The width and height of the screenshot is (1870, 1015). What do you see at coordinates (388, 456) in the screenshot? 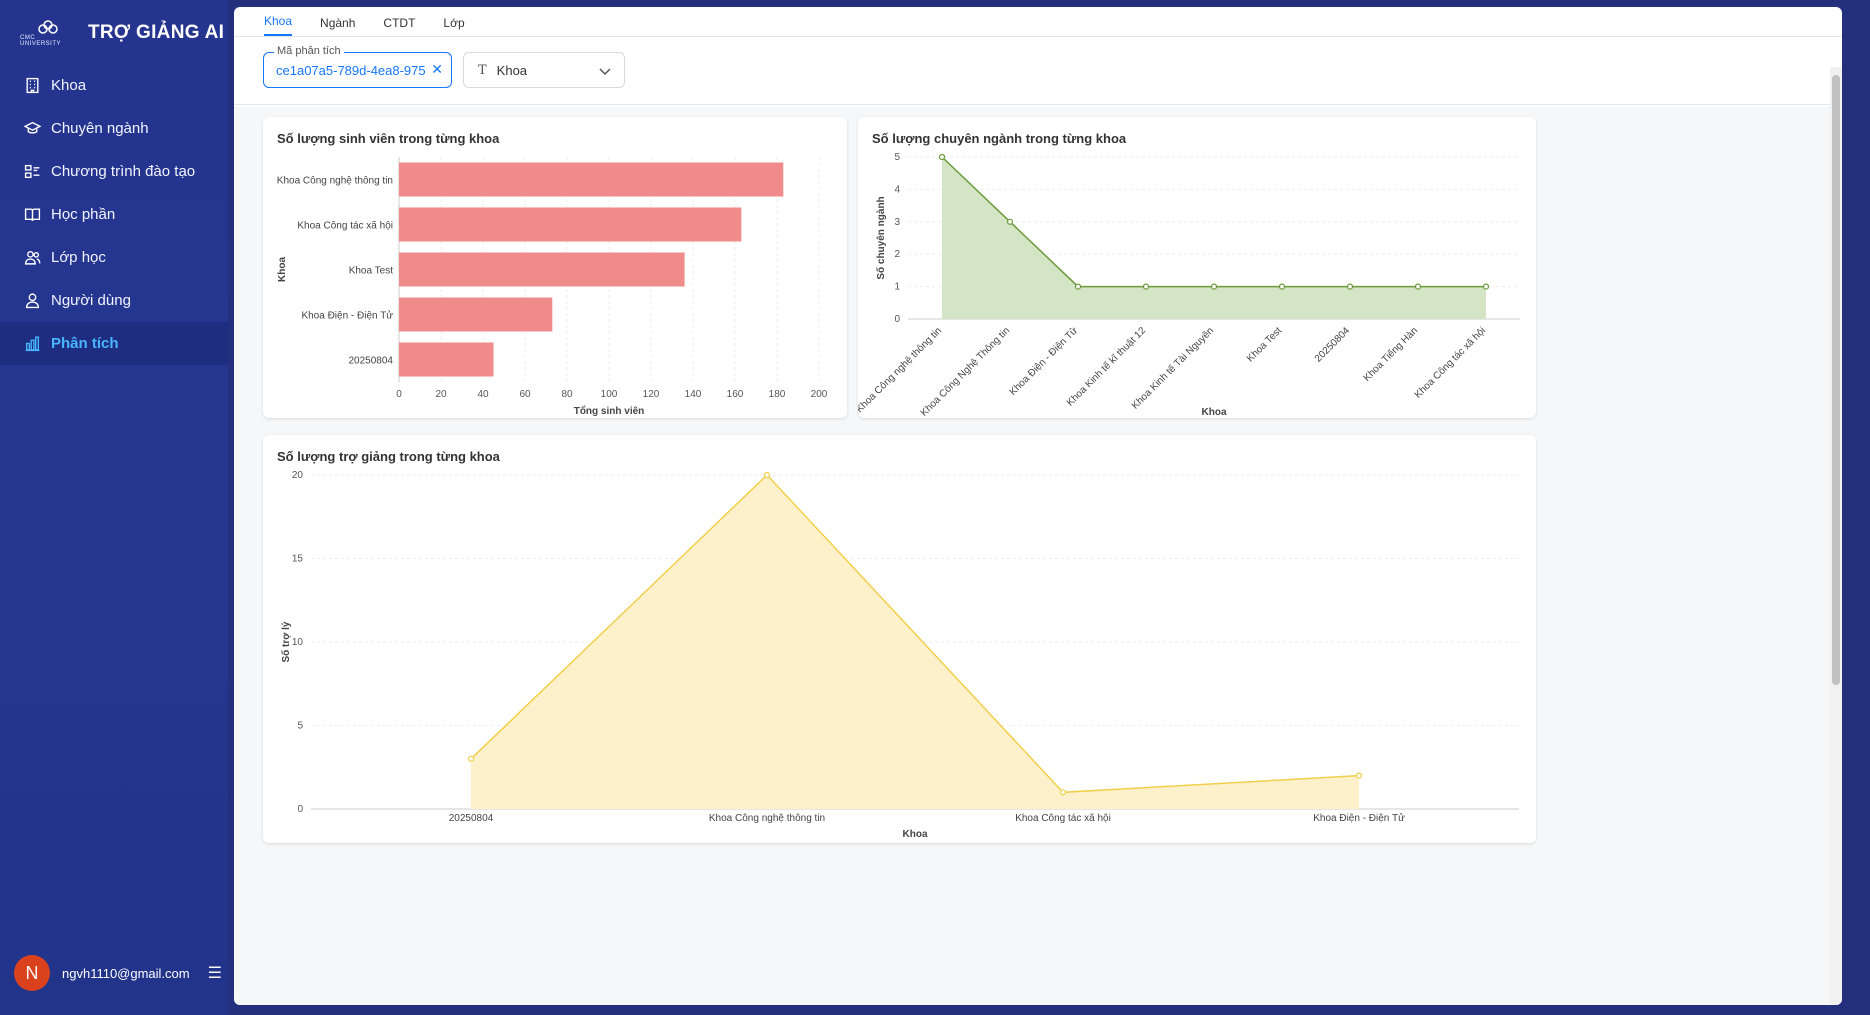
I see `chart-title: Số lượng trợ giảng trong từng khoa` at bounding box center [388, 456].